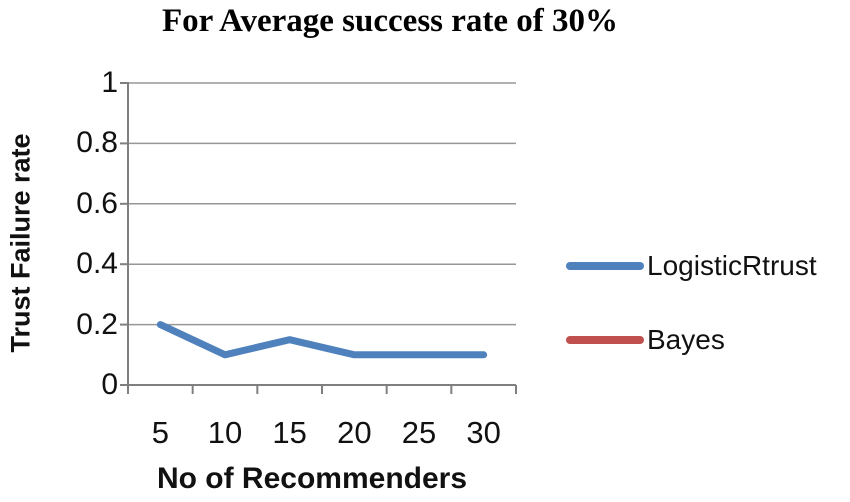  What do you see at coordinates (691, 303) in the screenshot?
I see `legend: LogisticRtrust Bayes` at bounding box center [691, 303].